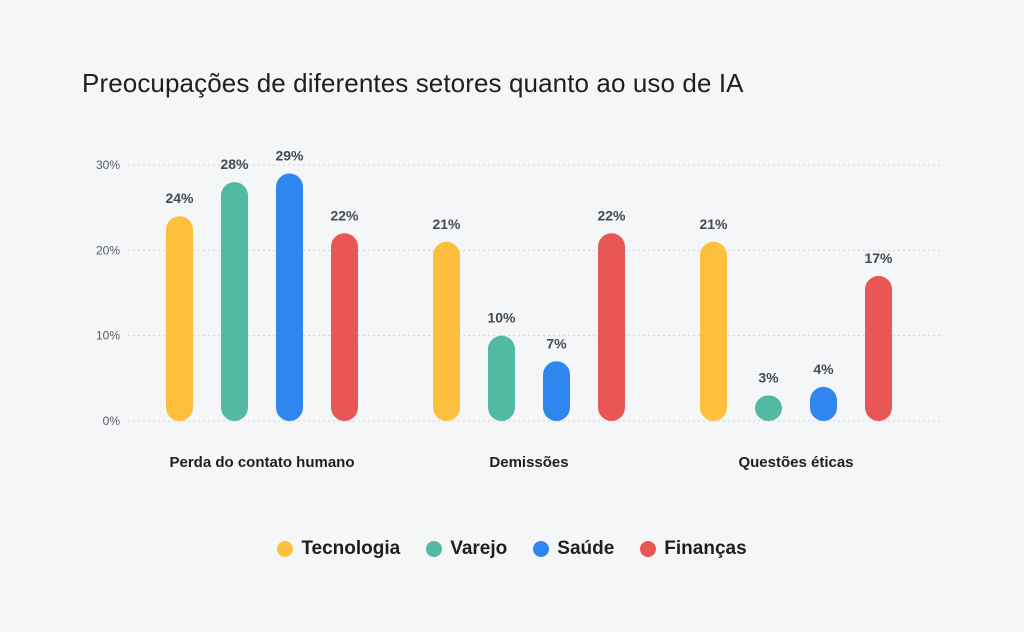  What do you see at coordinates (528, 462) in the screenshot?
I see `x-category-label: Demissões` at bounding box center [528, 462].